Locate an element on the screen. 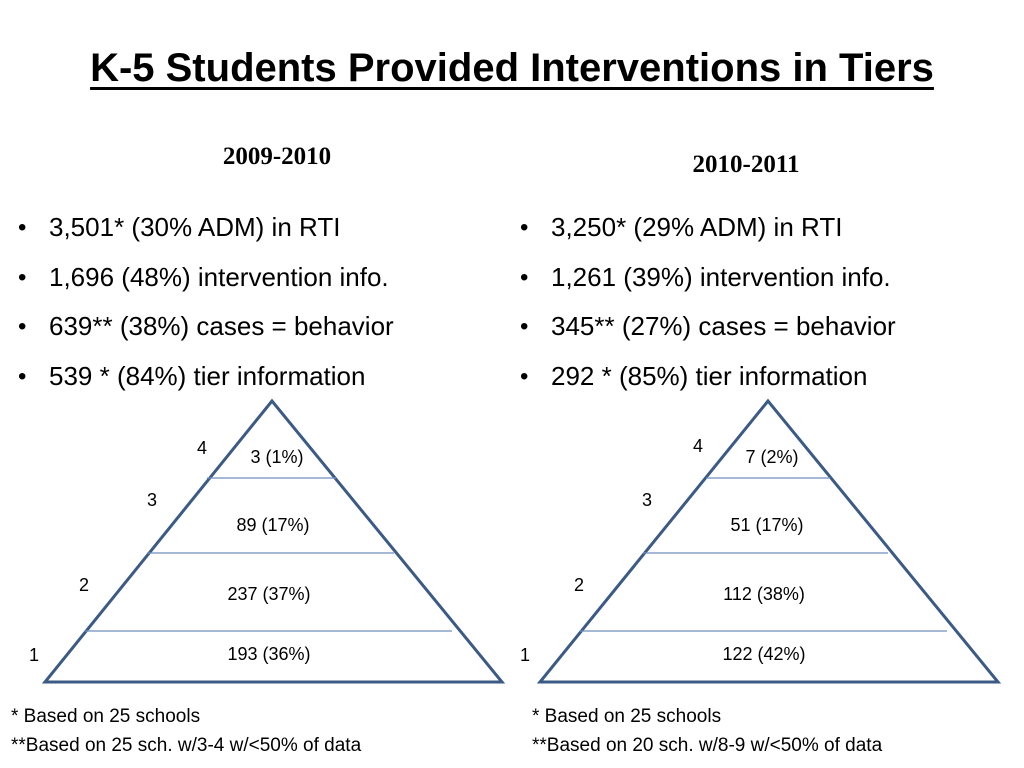 Image resolution: width=1024 pixels, height=768 pixels. tier-value: 89 (17%) is located at coordinates (273, 525).